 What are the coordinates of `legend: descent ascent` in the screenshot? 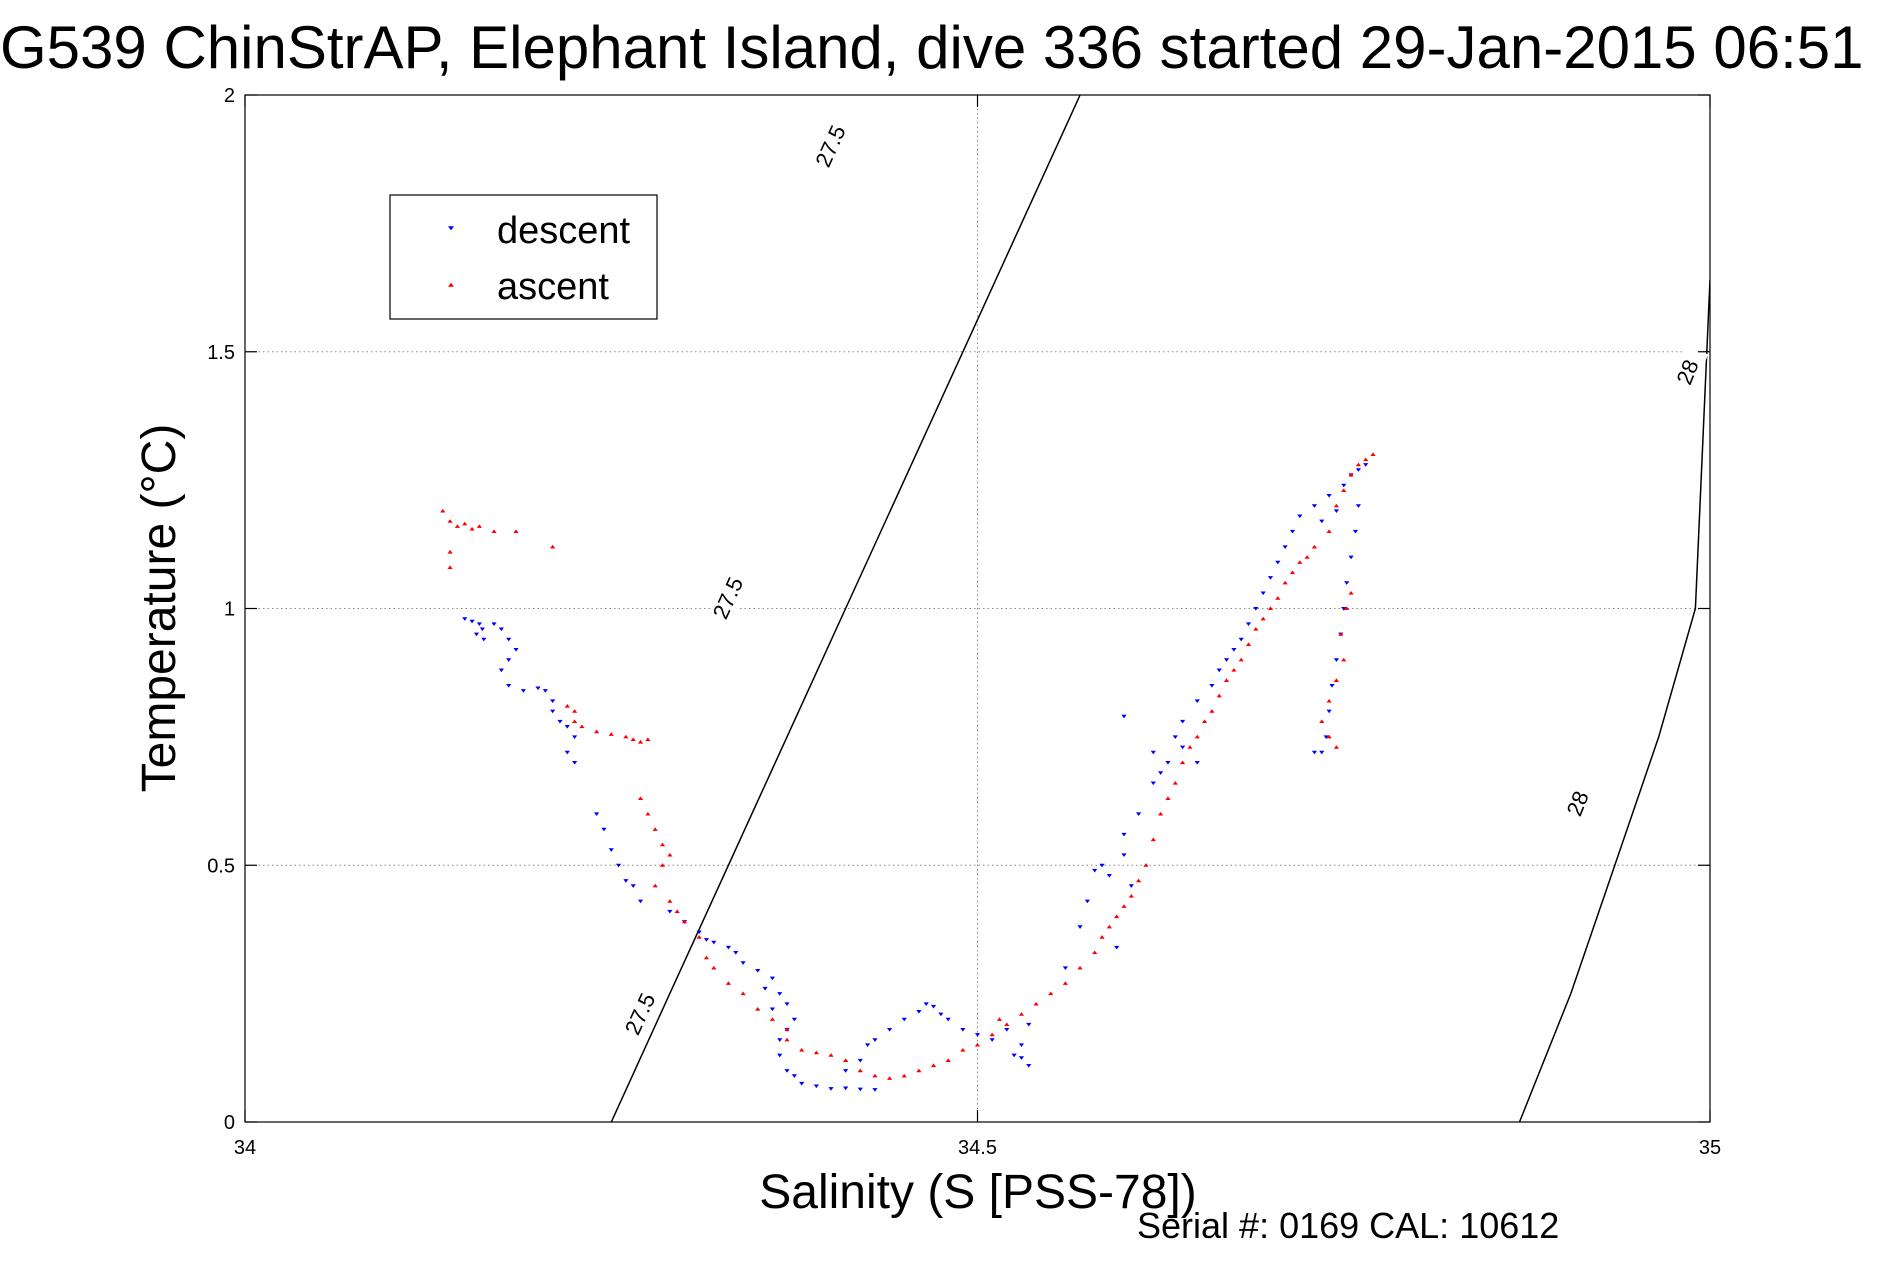 It's located at (523, 257).